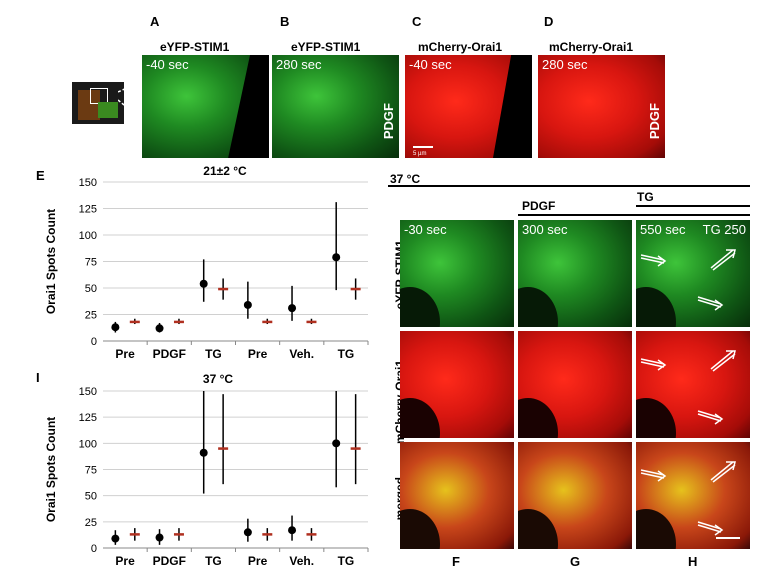 The image size is (762, 583). What do you see at coordinates (205, 106) in the screenshot?
I see `panel-a-image: -40 sec` at bounding box center [205, 106].